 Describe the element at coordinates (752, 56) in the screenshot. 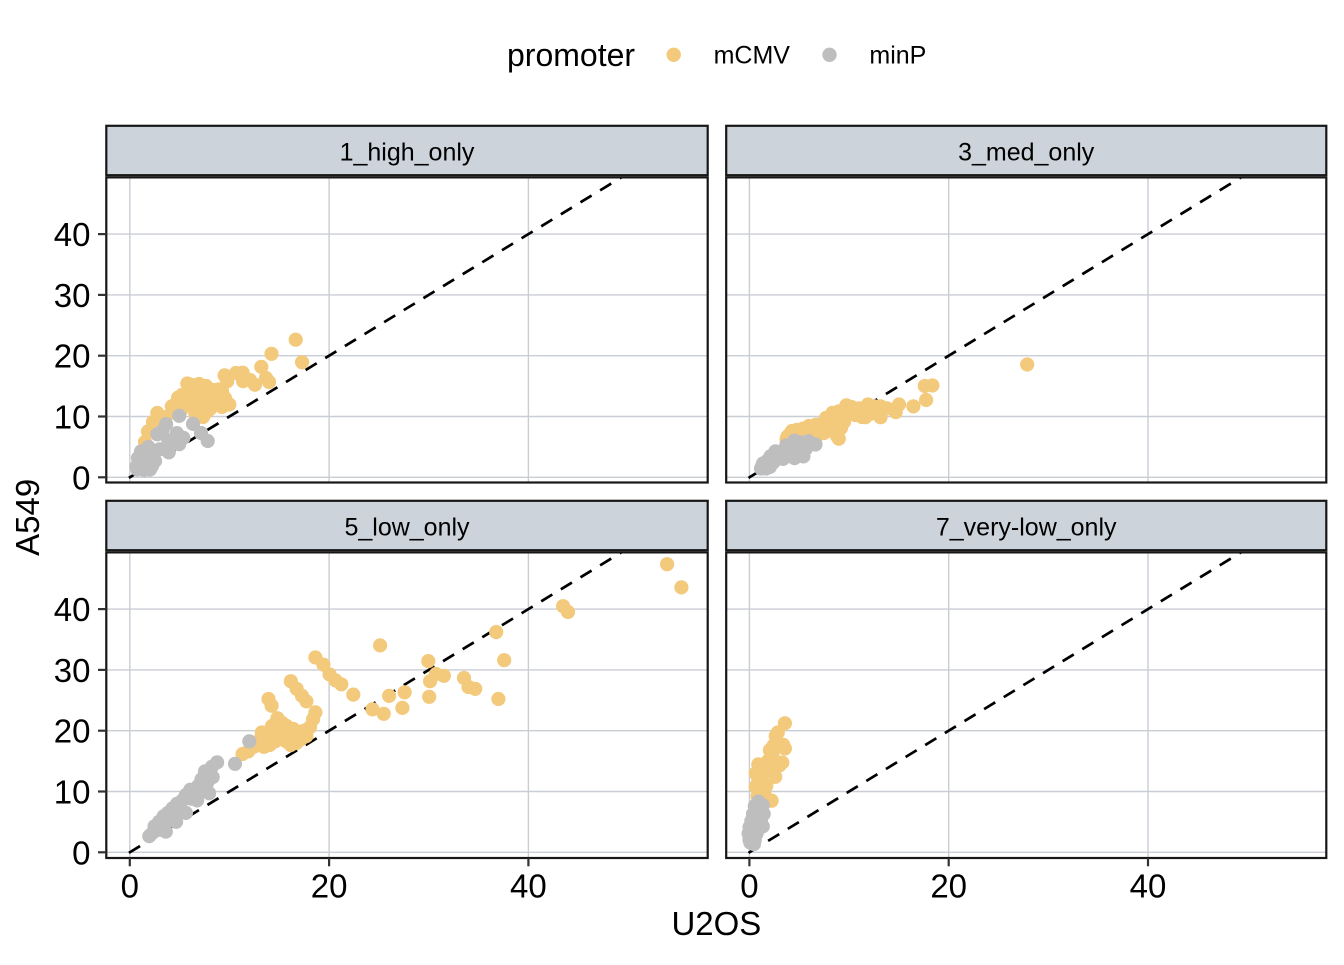

I see `svg-text: mCMV` at that location.